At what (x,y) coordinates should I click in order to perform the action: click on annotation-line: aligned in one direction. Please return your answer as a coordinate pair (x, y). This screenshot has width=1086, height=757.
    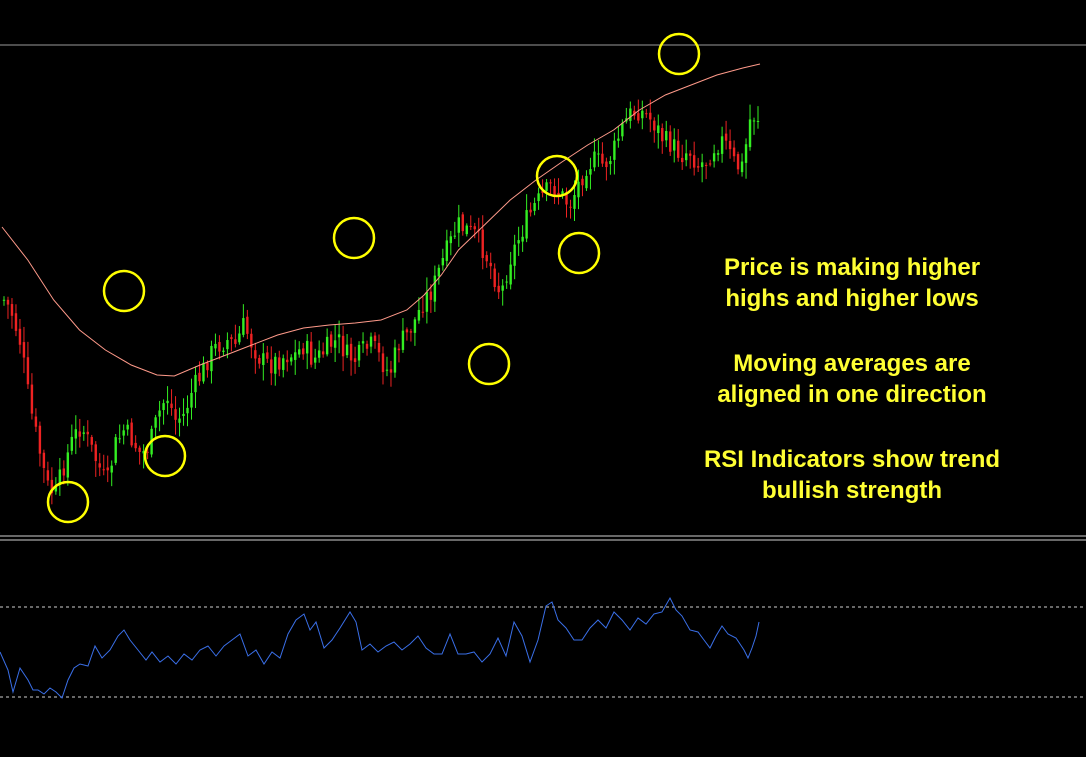
    Looking at the image, I should click on (852, 394).